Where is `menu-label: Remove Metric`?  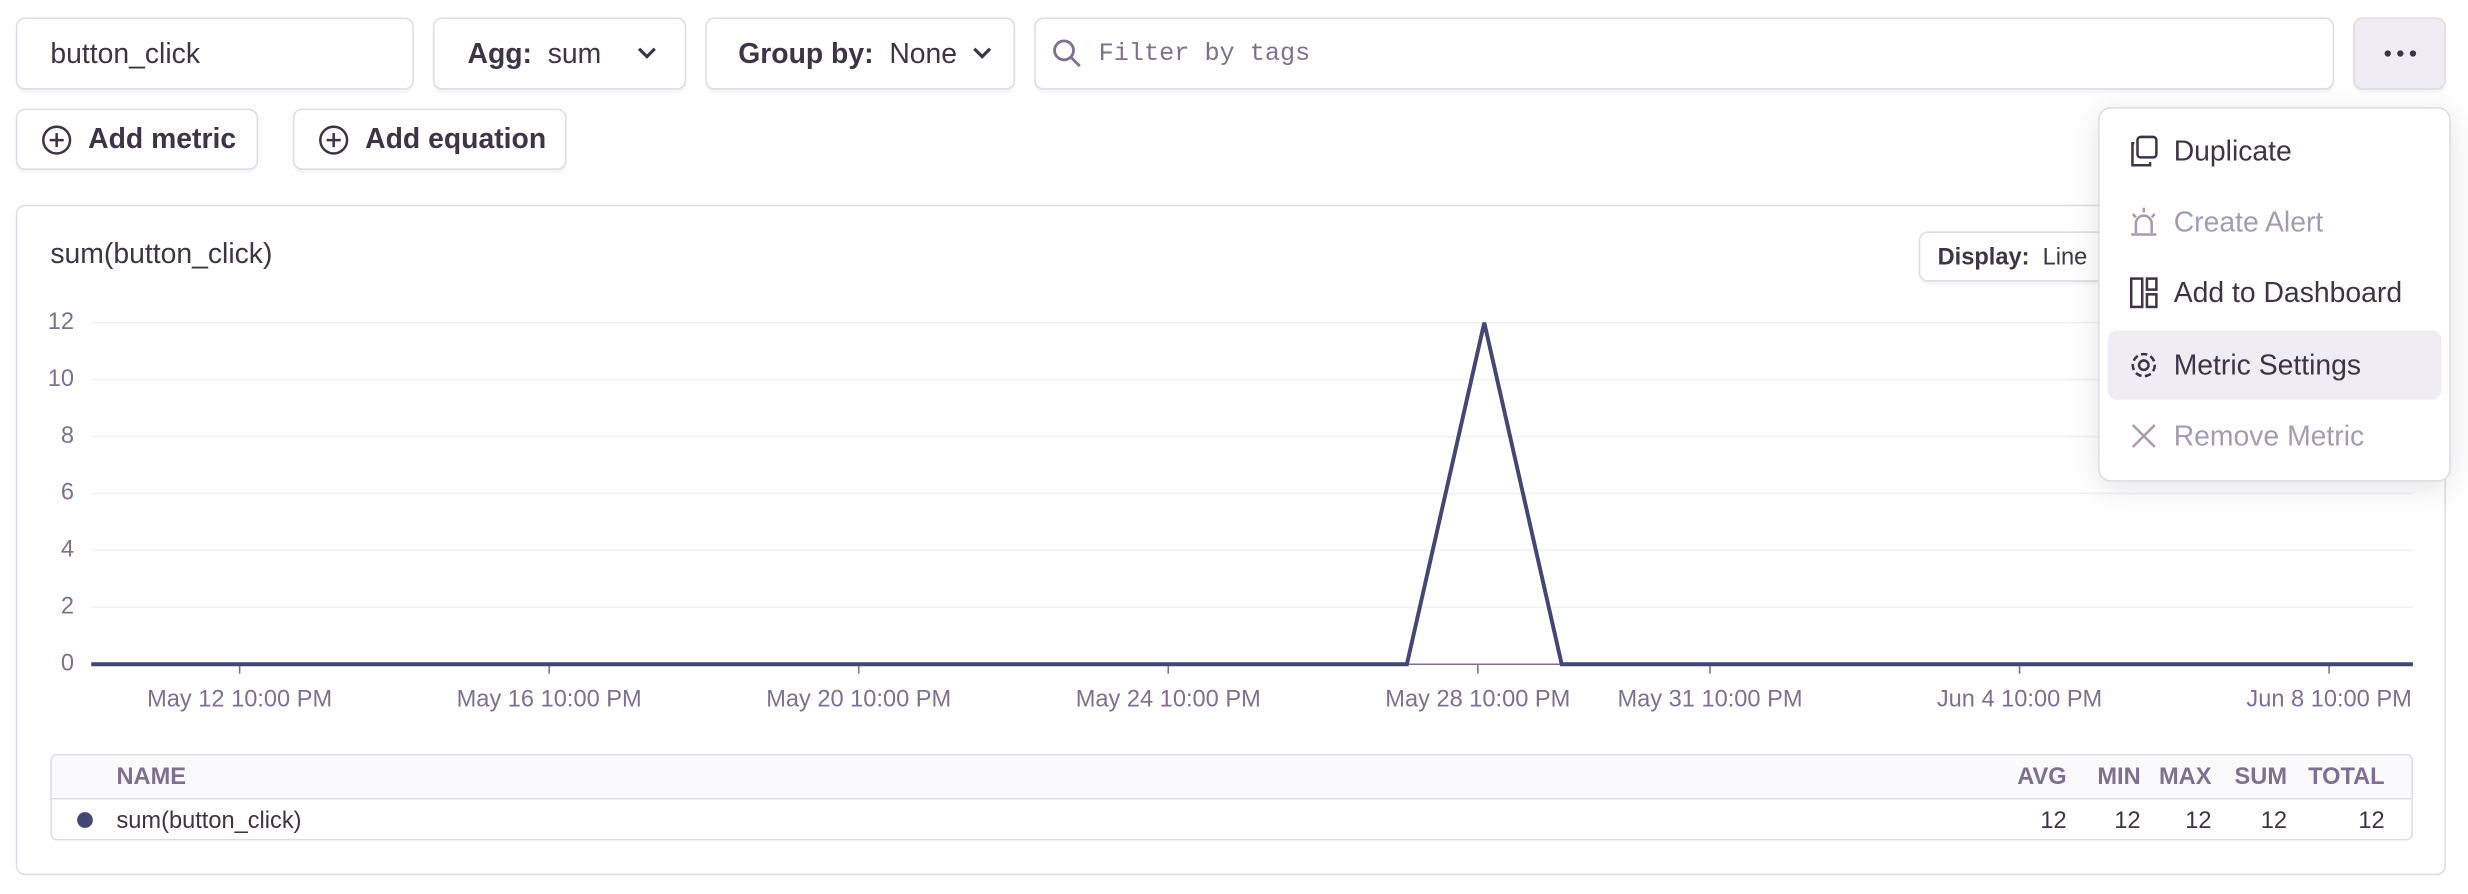
menu-label: Remove Metric is located at coordinates (2269, 435).